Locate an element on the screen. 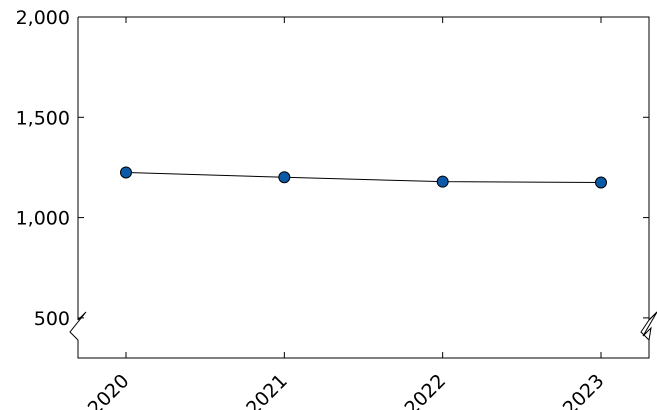 The height and width of the screenshot is (410, 657). y-axis-break-left is located at coordinates (78, 326).